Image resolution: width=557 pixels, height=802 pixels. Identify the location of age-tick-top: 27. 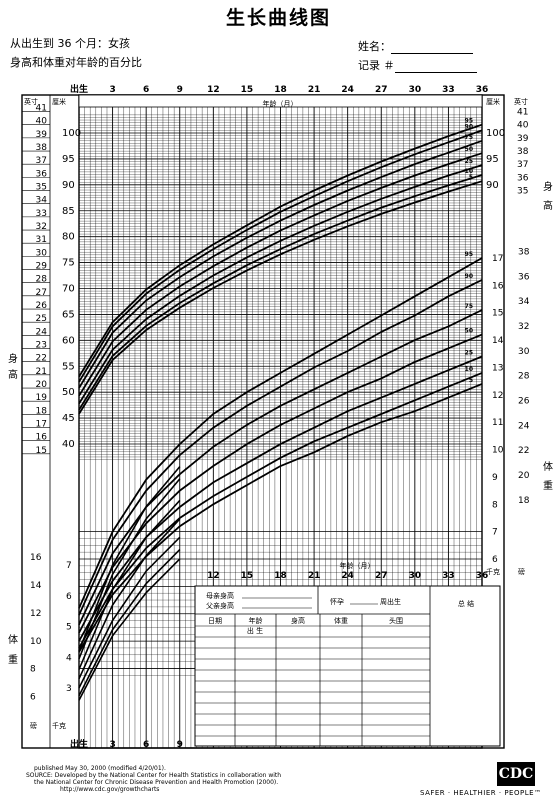
(381, 90).